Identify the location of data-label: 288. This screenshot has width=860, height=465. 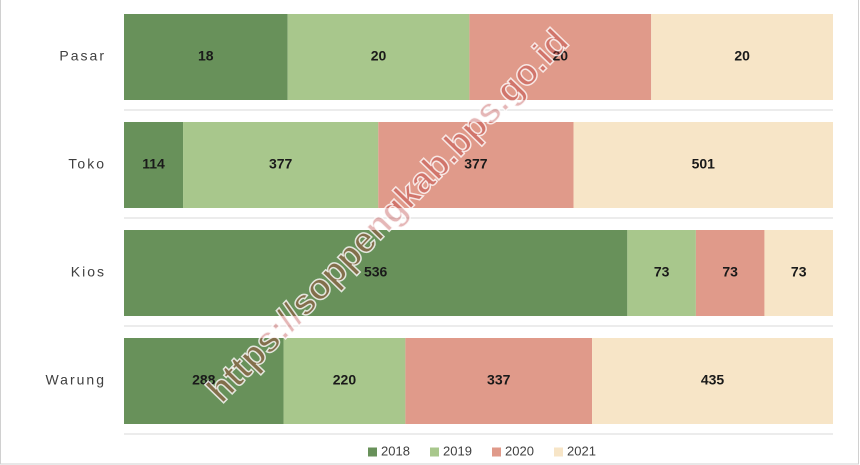
(204, 380).